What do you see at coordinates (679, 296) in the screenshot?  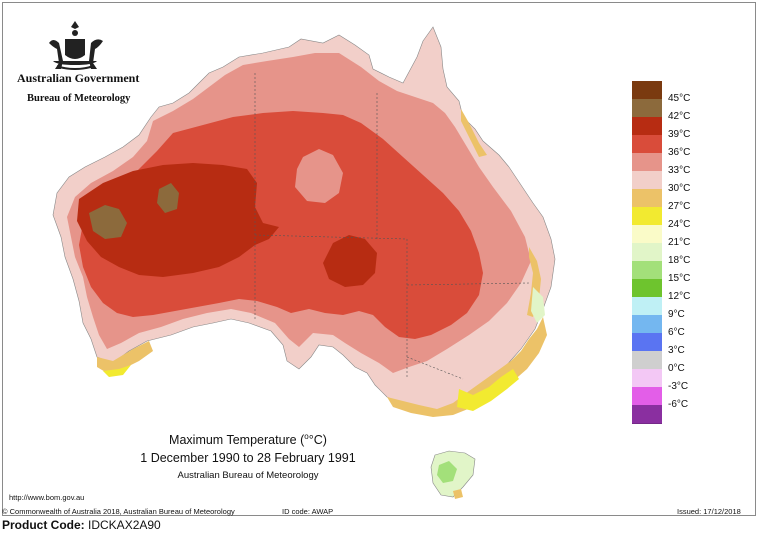 I see `legend-label: 12°C` at bounding box center [679, 296].